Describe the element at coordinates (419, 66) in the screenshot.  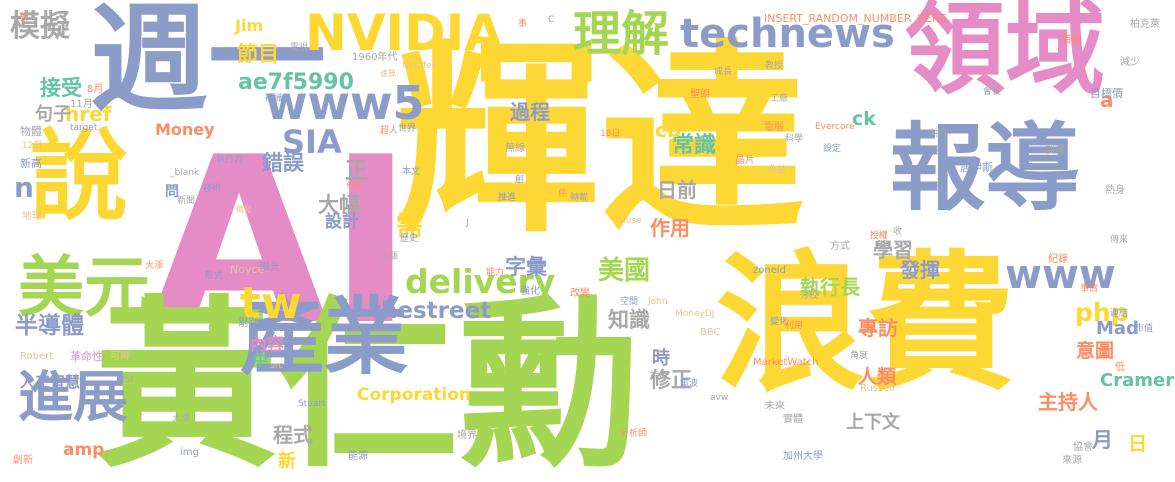
I see `cloud-word: Neuffer` at that location.